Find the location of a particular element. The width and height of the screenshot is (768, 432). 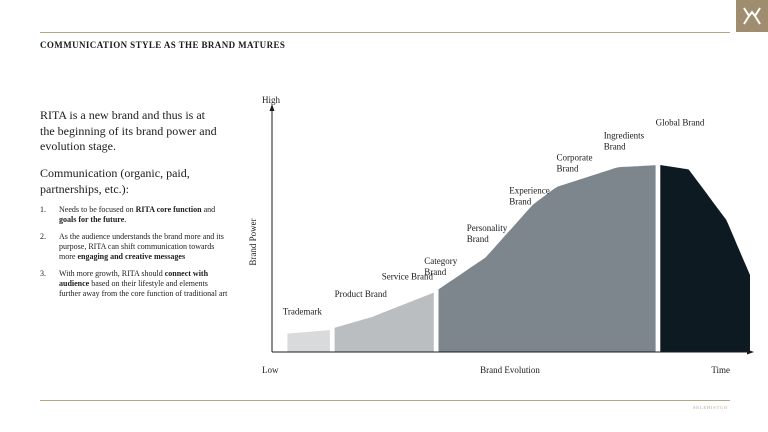

monogram-icon is located at coordinates (752, 16).